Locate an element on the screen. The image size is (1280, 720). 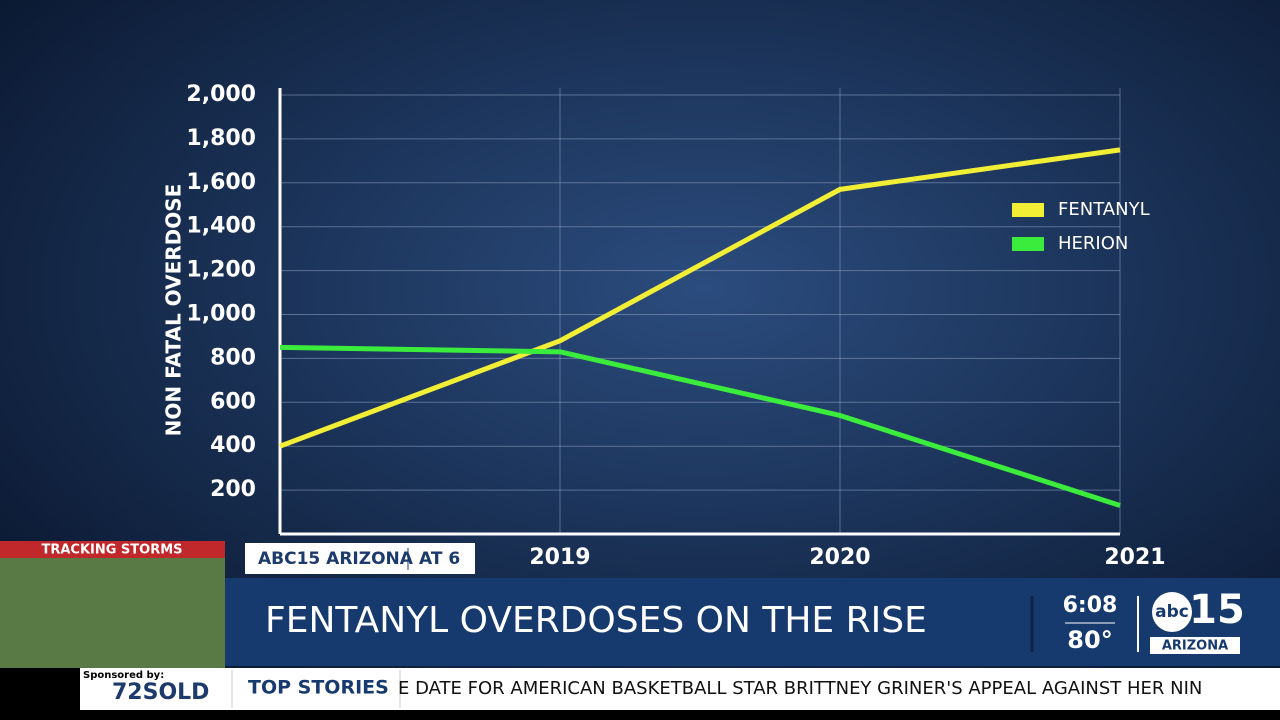
y-tick-label: 200 is located at coordinates (233, 489).